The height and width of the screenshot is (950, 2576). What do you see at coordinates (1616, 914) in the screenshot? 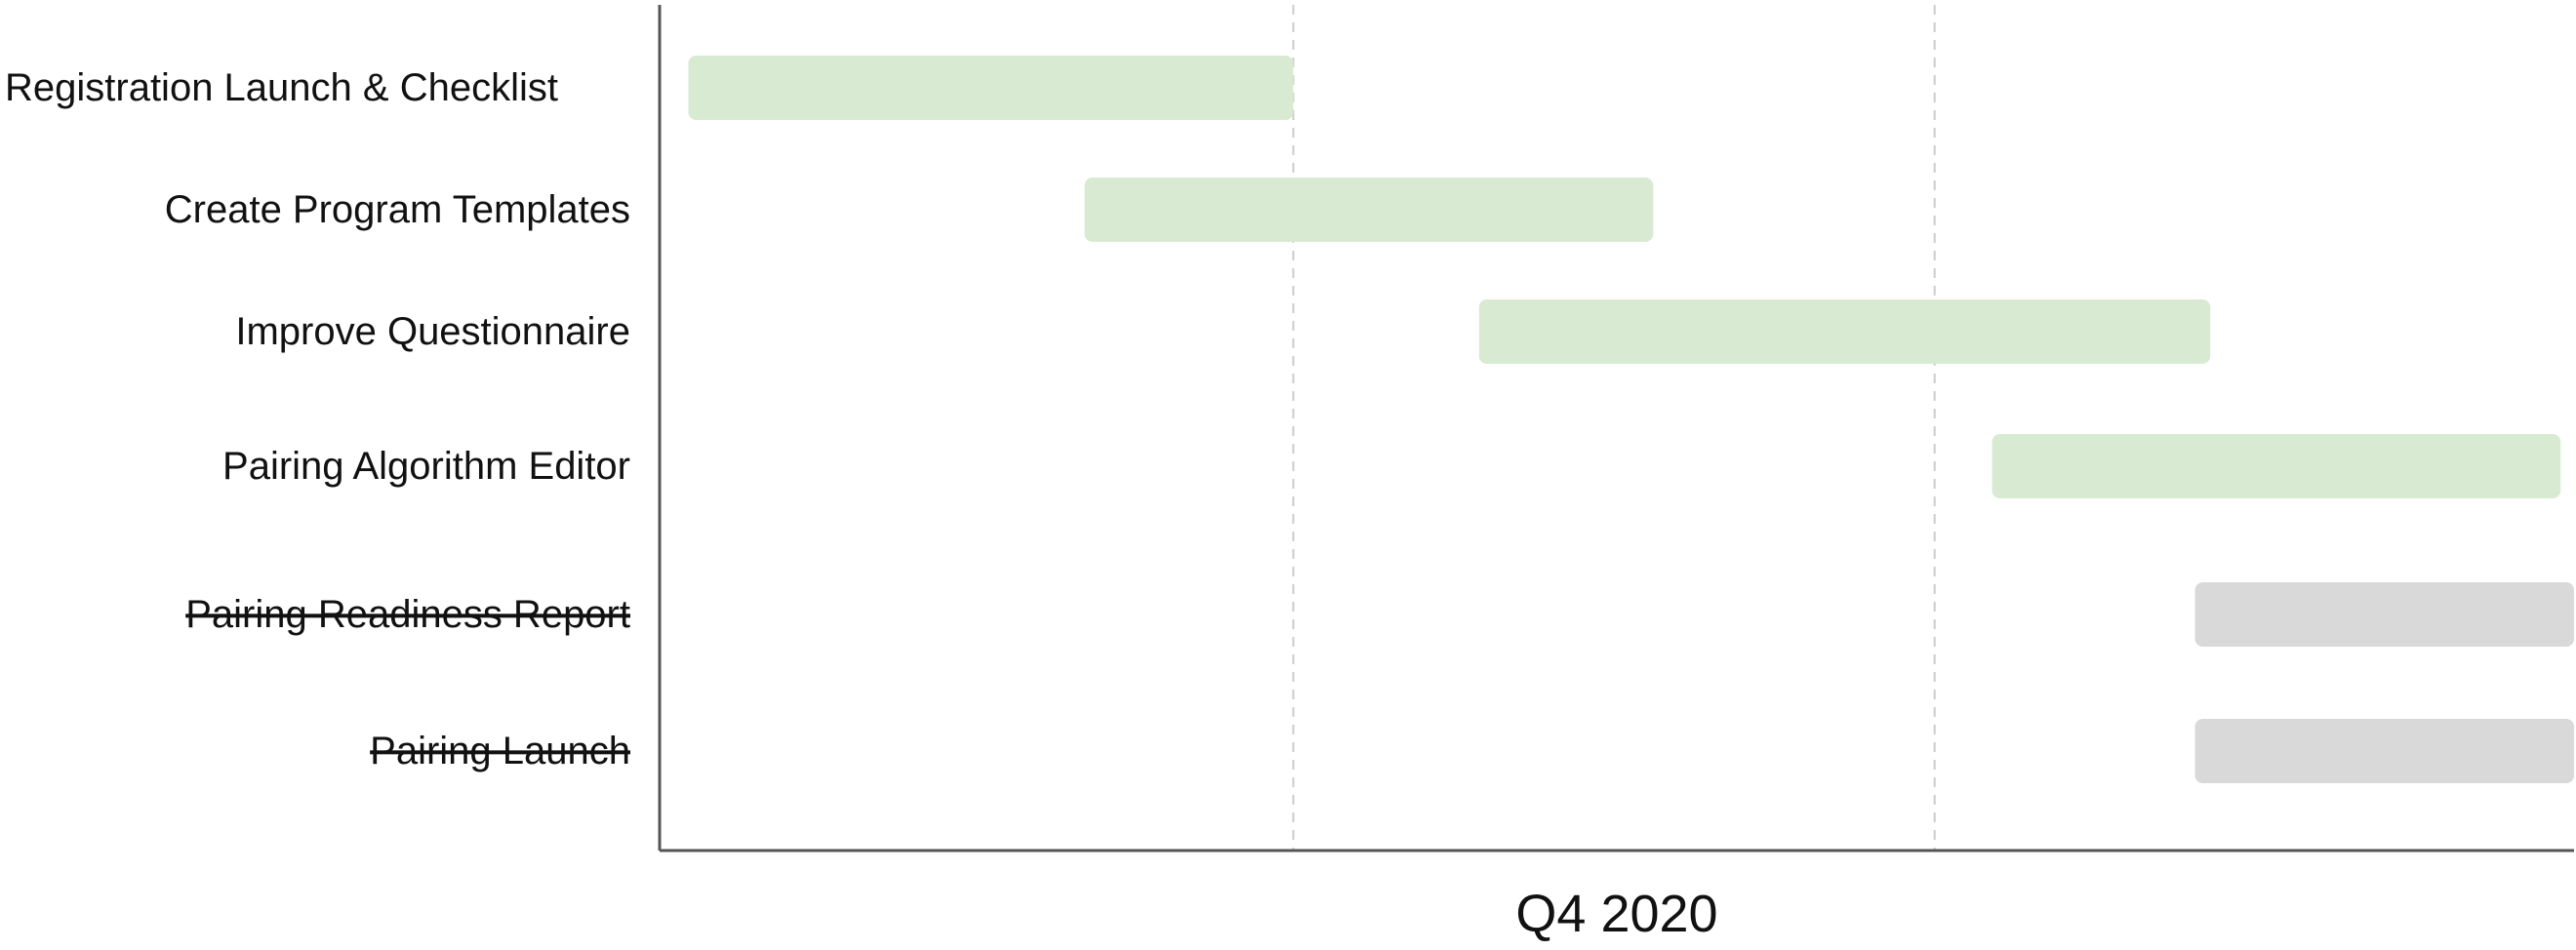
I see `x-axis-title: Q4 2020` at bounding box center [1616, 914].